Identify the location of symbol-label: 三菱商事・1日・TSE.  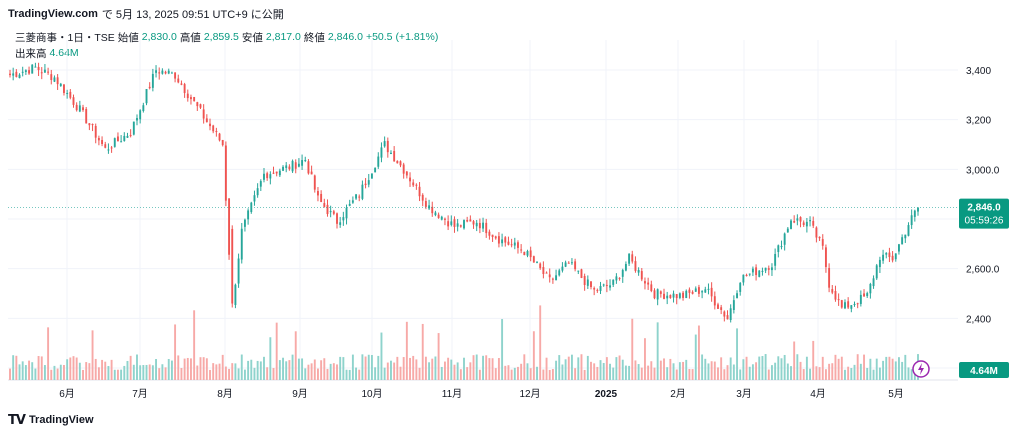
(65, 37).